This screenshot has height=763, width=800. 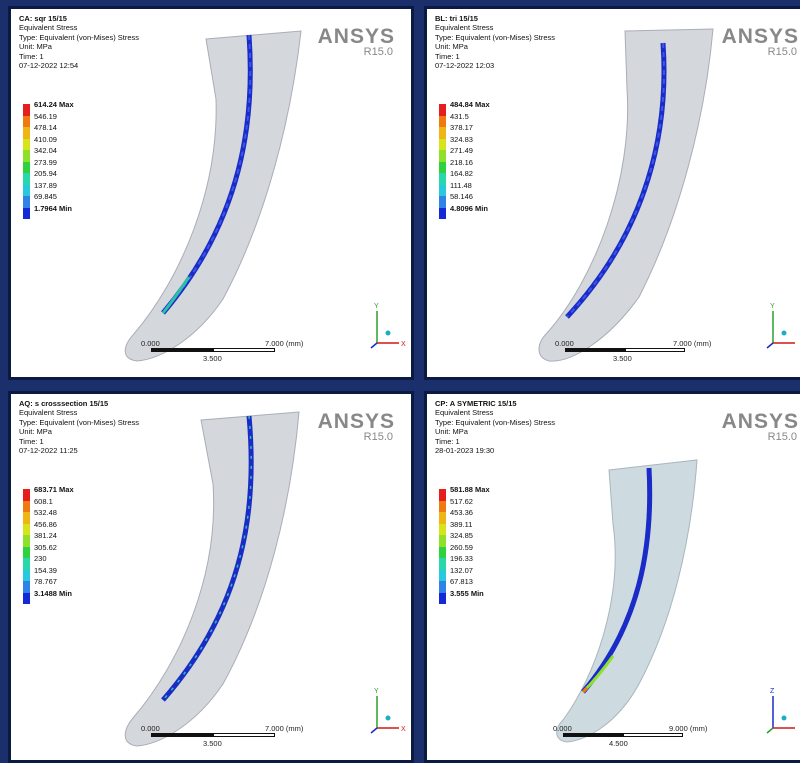 What do you see at coordinates (45, 127) in the screenshot?
I see `legend-label: 478.14` at bounding box center [45, 127].